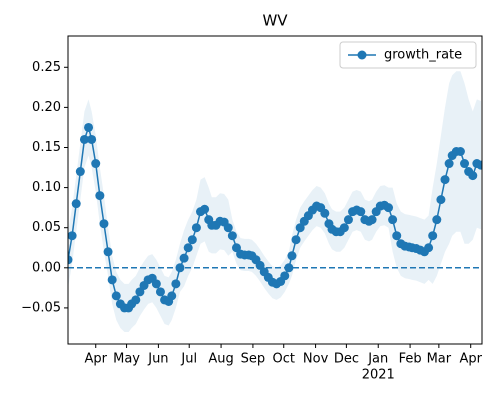 Image resolution: width=500 pixels, height=404 pixels. What do you see at coordinates (439, 359) in the screenshot?
I see `x-tick-label: Mar` at bounding box center [439, 359].